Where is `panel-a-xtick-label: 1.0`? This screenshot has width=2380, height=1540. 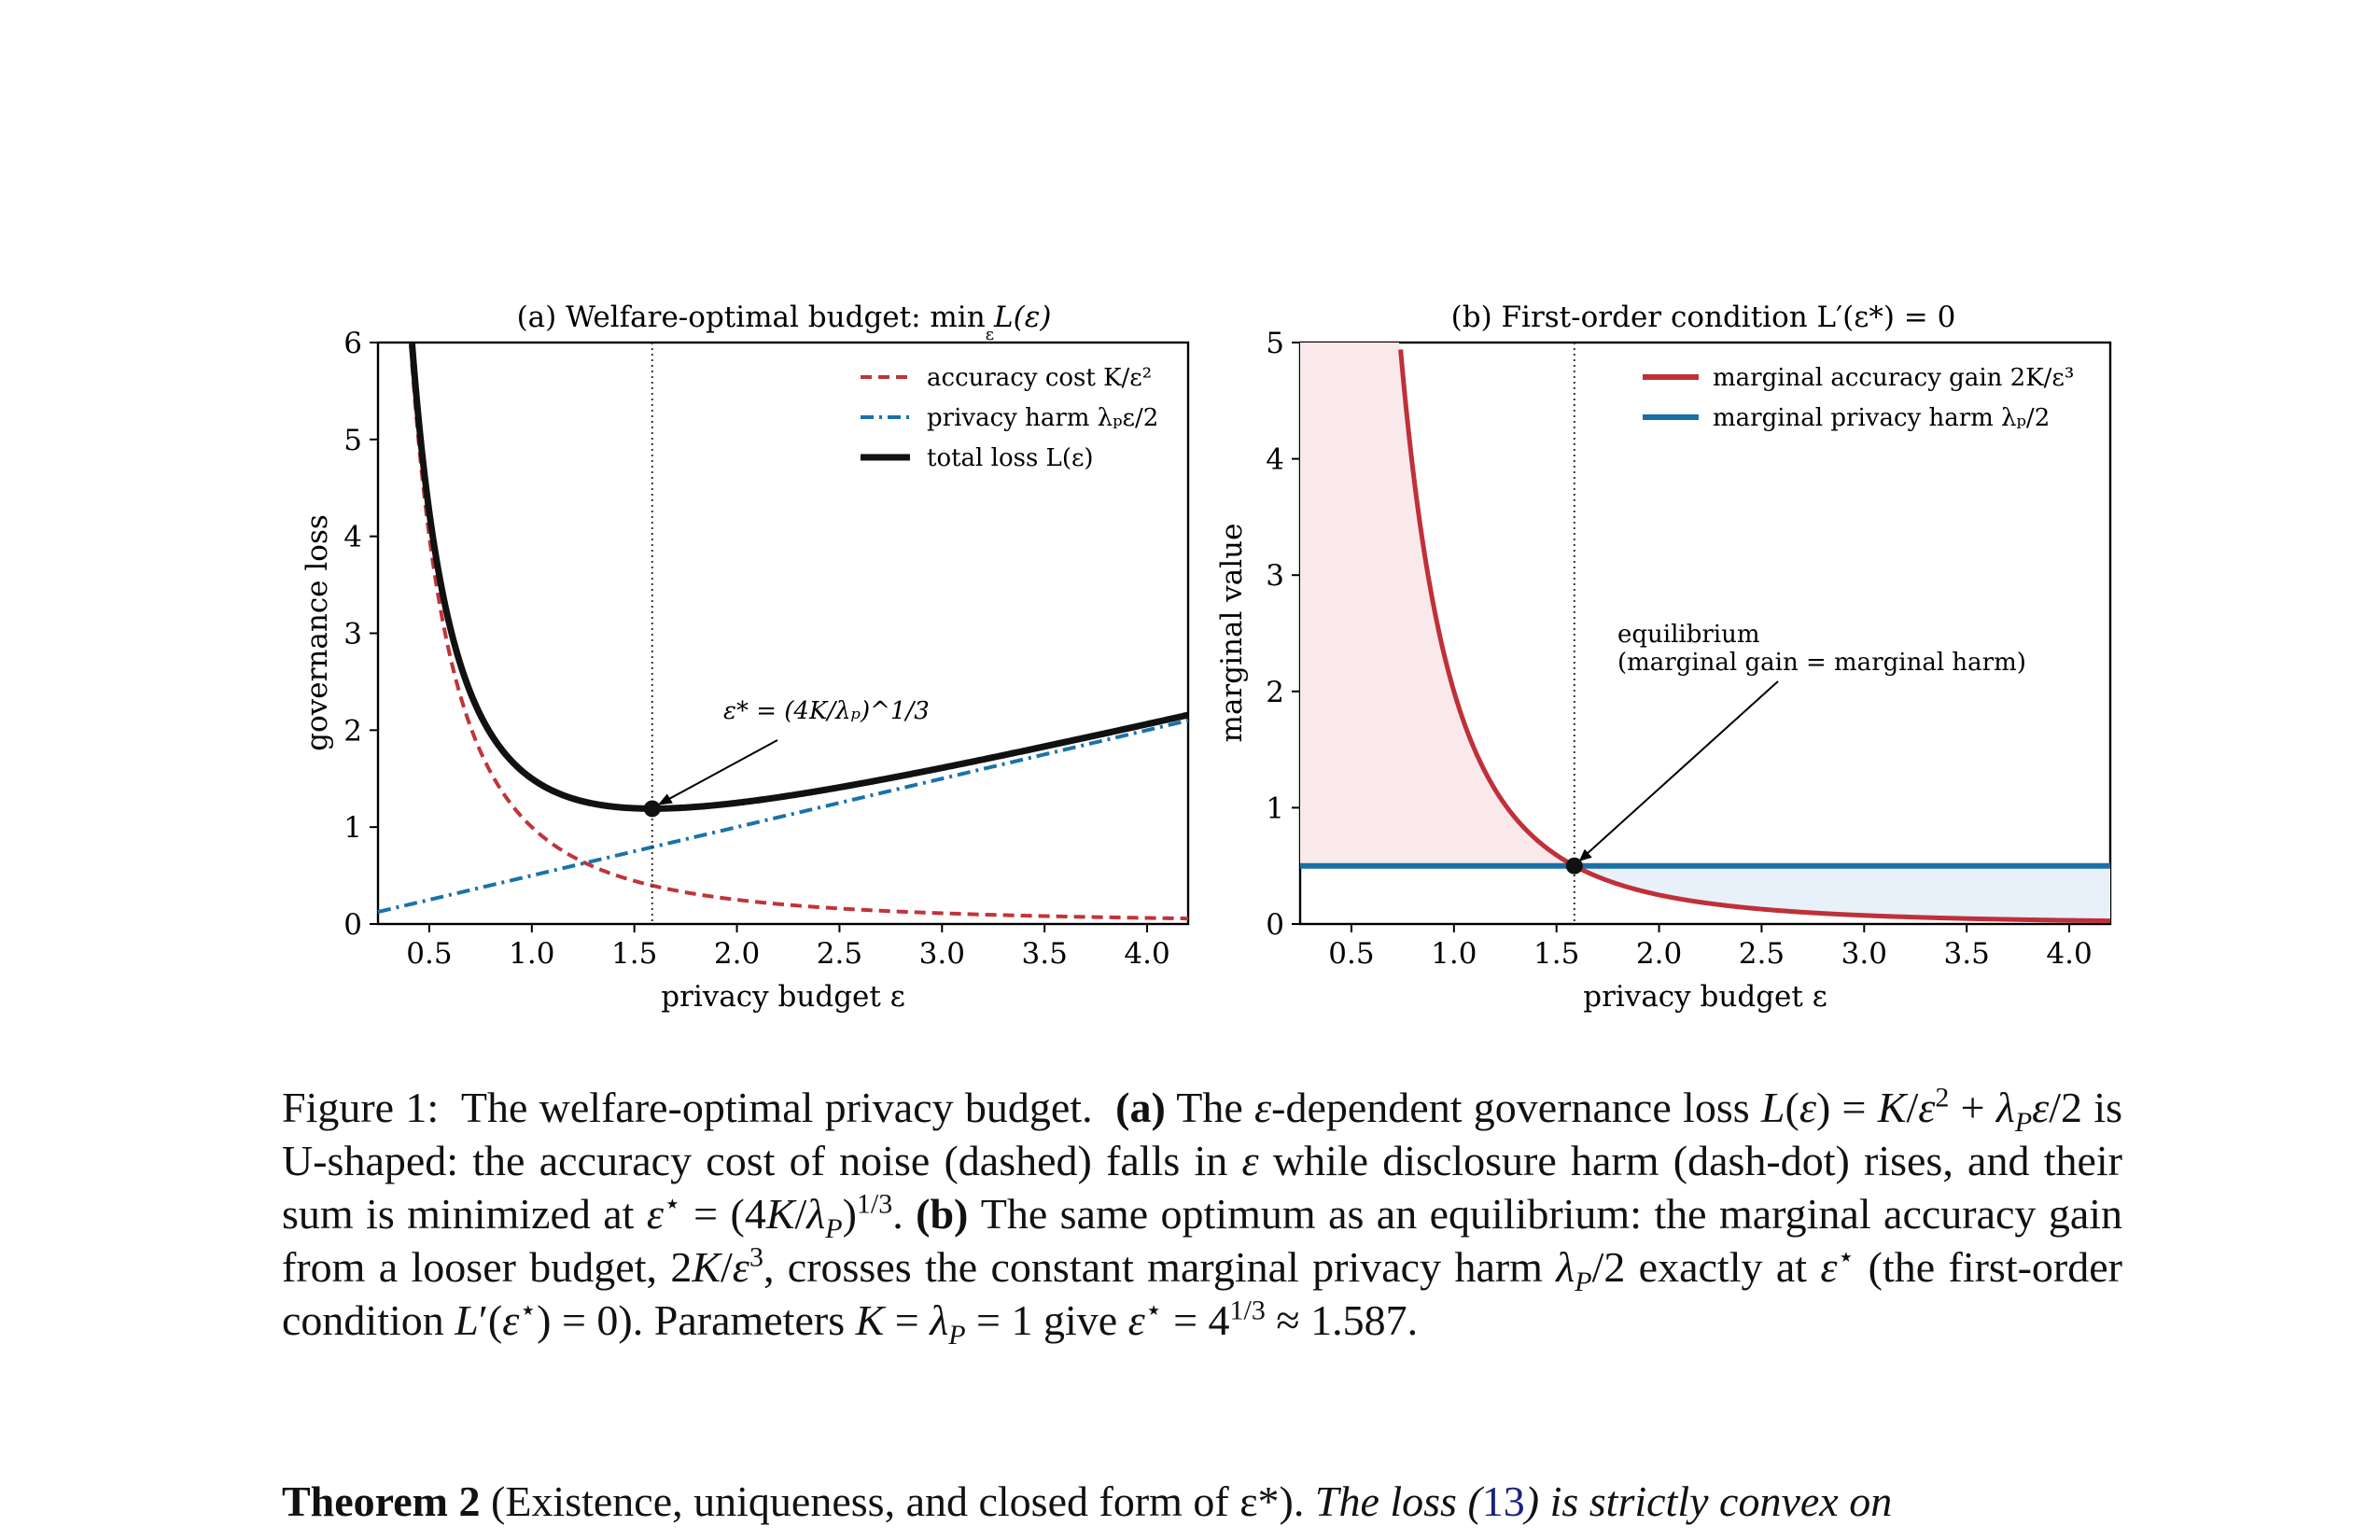 panel-a-xtick-label: 1.0 is located at coordinates (531, 954).